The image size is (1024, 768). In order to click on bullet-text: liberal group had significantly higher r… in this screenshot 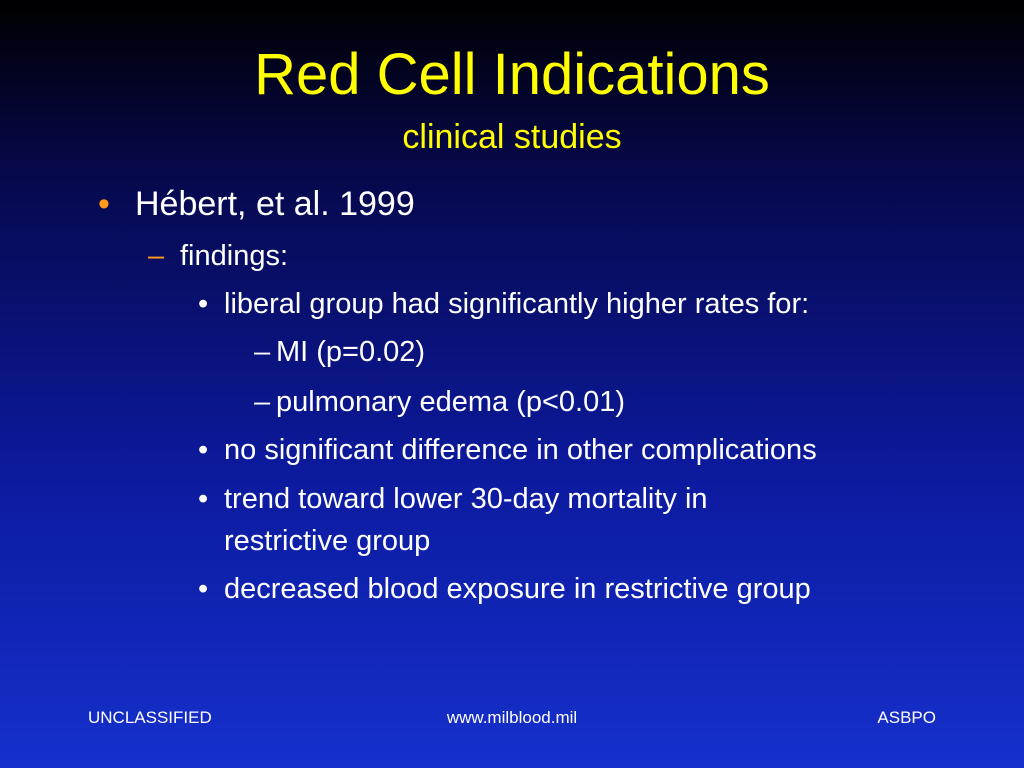, I will do `click(517, 304)`.